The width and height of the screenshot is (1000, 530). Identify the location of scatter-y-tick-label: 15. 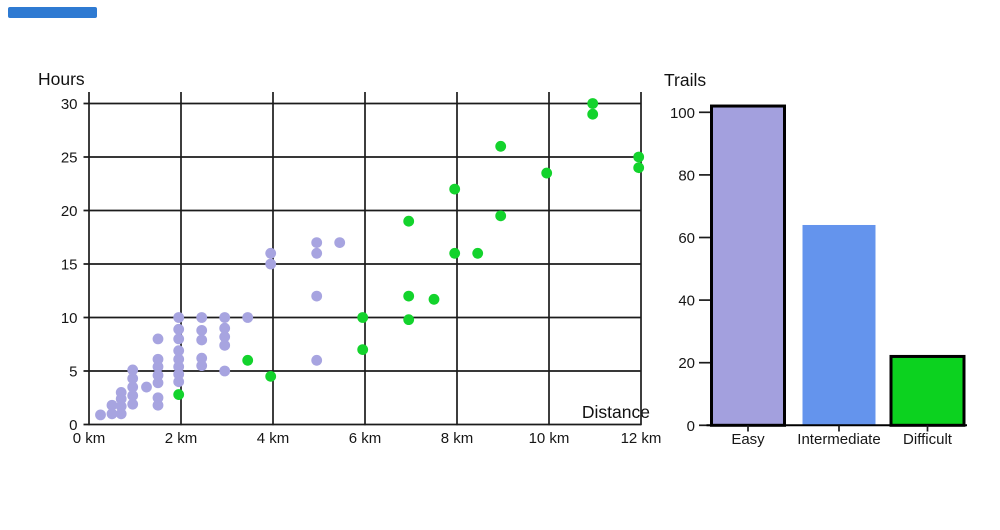
(69, 265).